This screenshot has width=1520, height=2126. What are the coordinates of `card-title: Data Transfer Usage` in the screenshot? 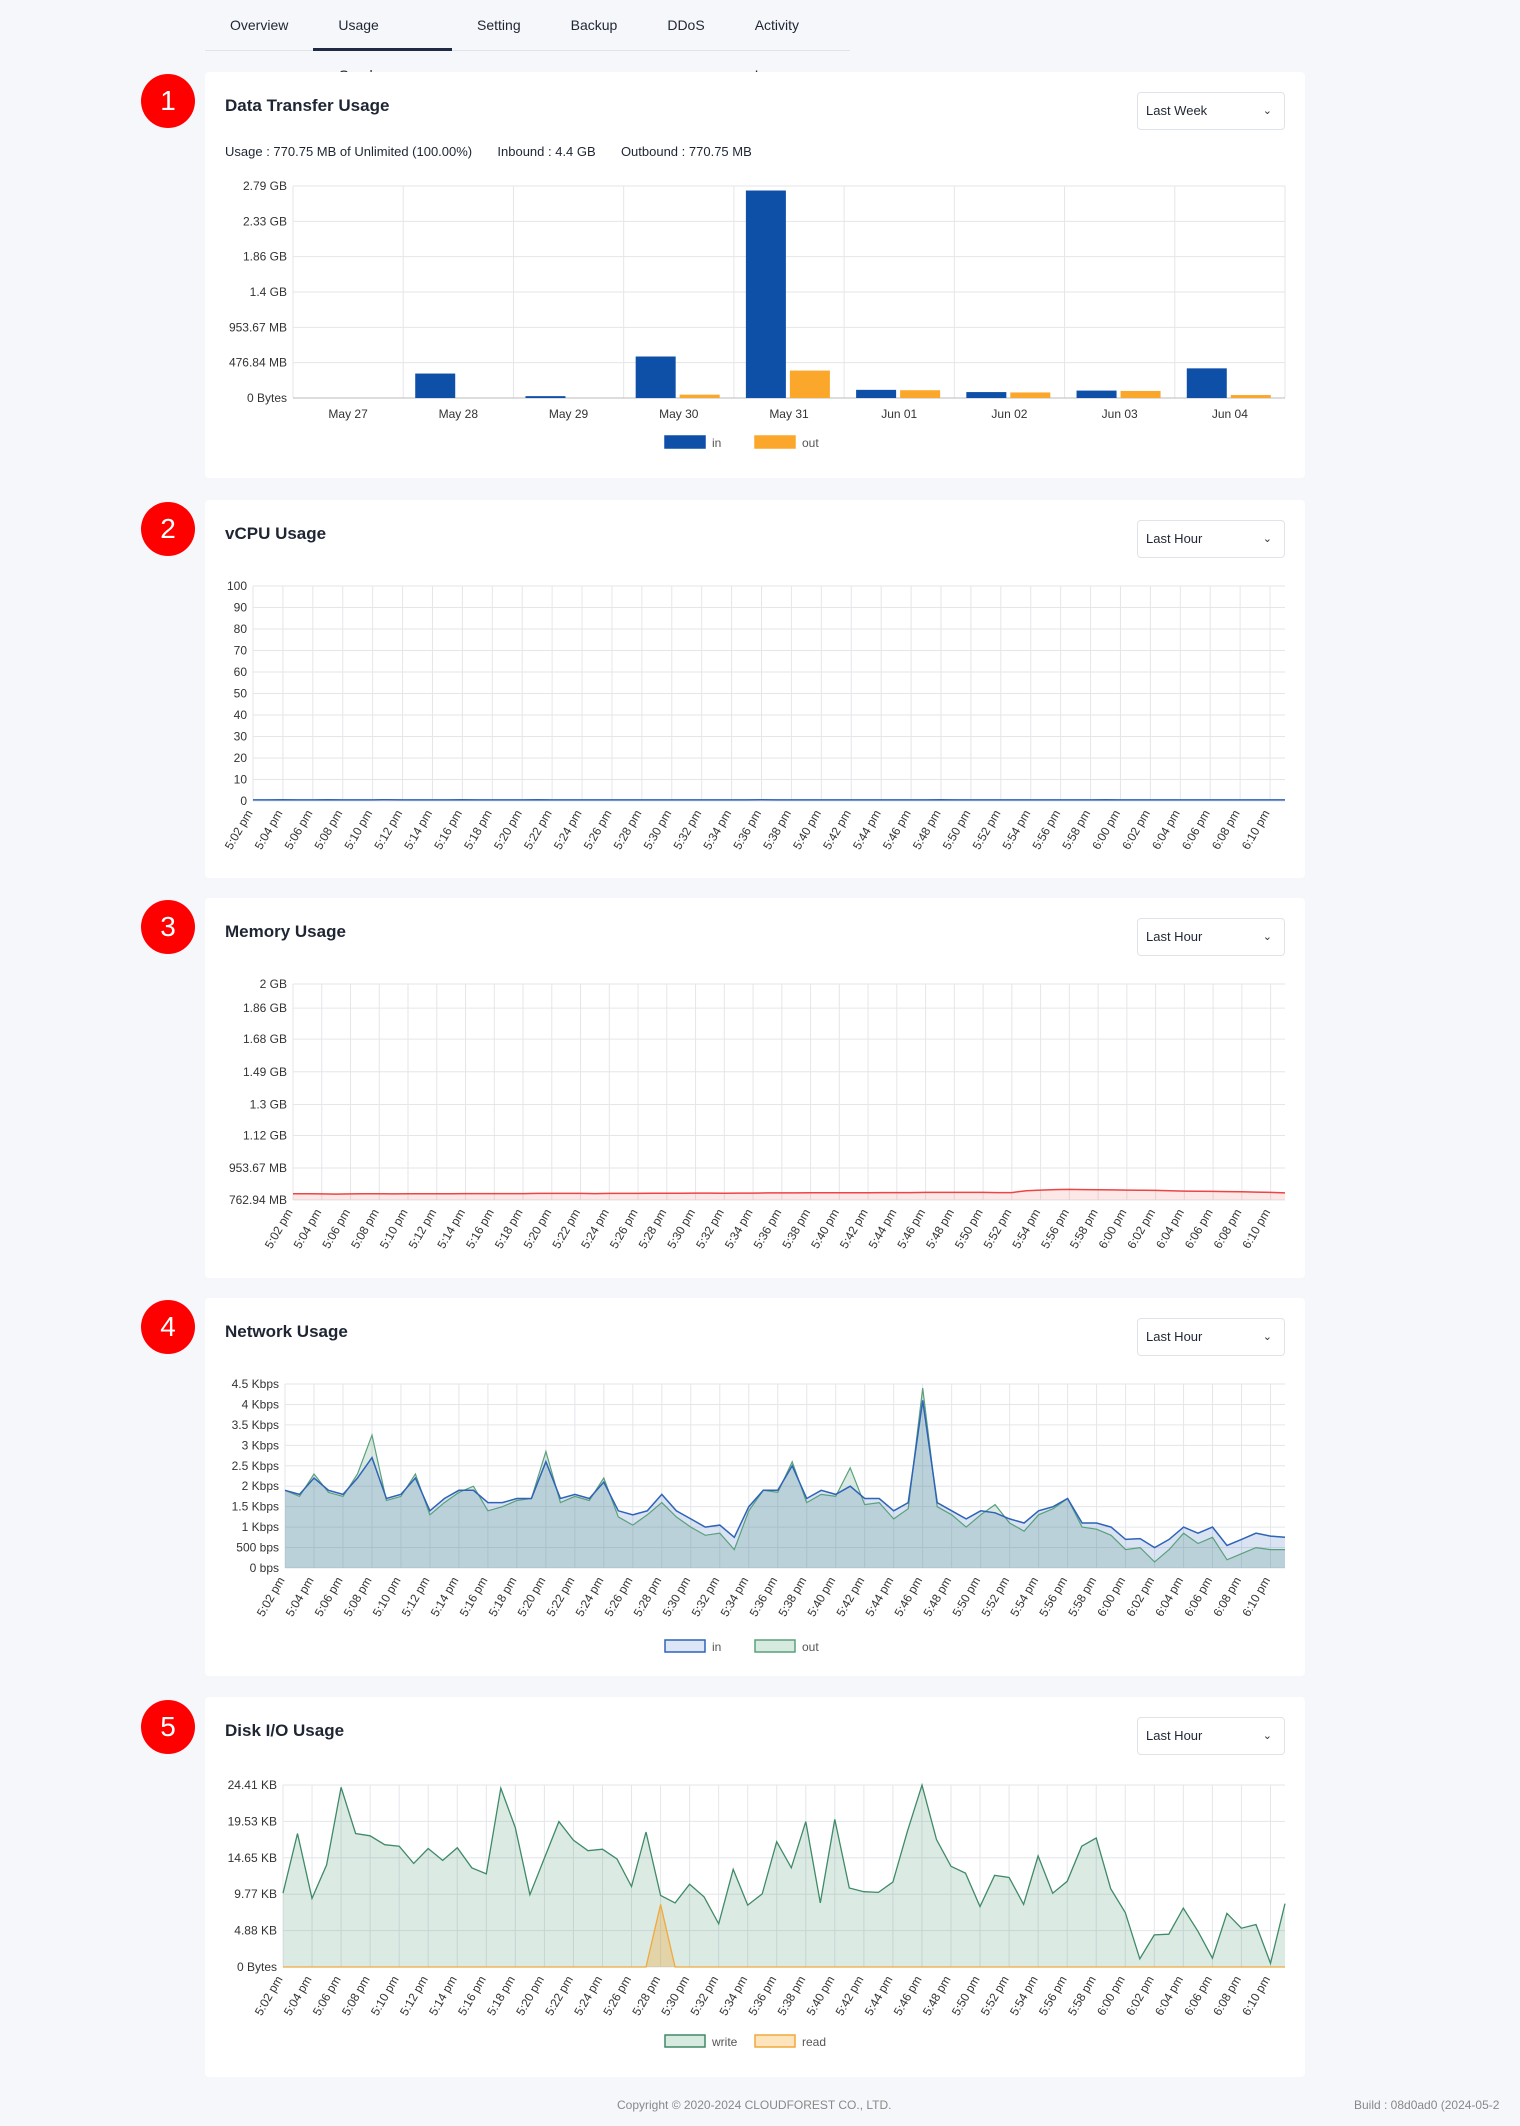 It's located at (307, 105).